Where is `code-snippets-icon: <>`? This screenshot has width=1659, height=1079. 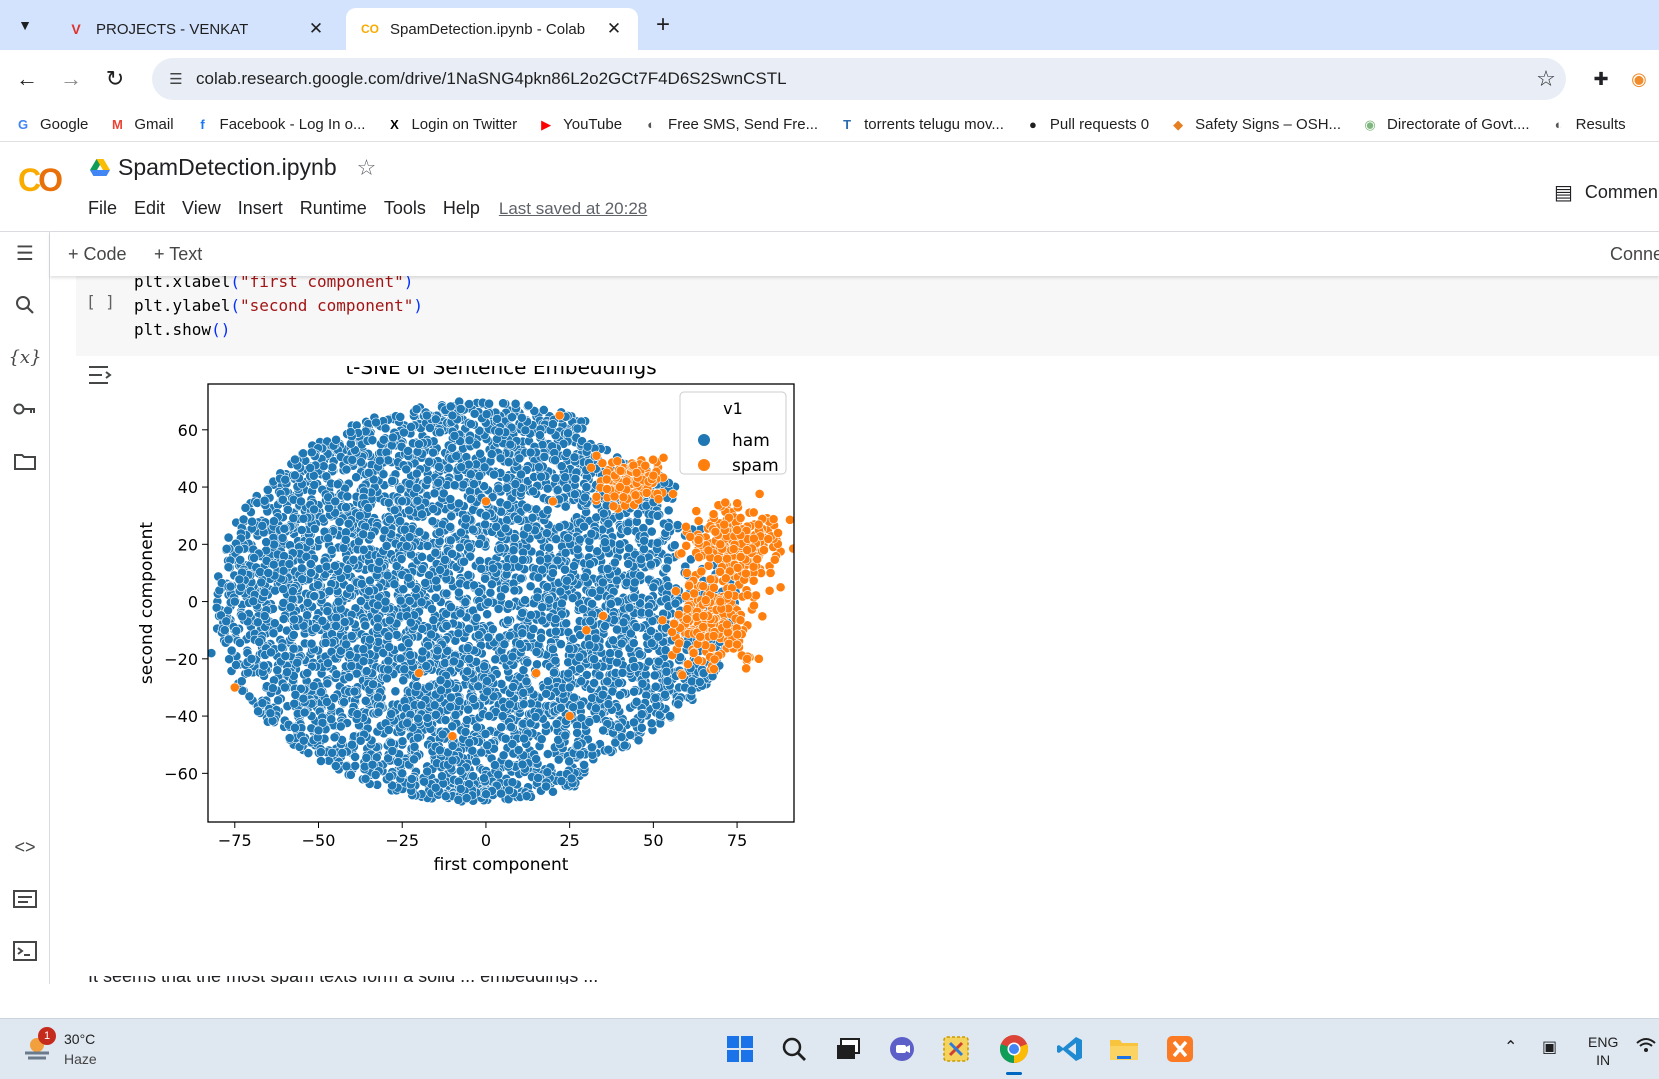 code-snippets-icon: <> is located at coordinates (25, 846).